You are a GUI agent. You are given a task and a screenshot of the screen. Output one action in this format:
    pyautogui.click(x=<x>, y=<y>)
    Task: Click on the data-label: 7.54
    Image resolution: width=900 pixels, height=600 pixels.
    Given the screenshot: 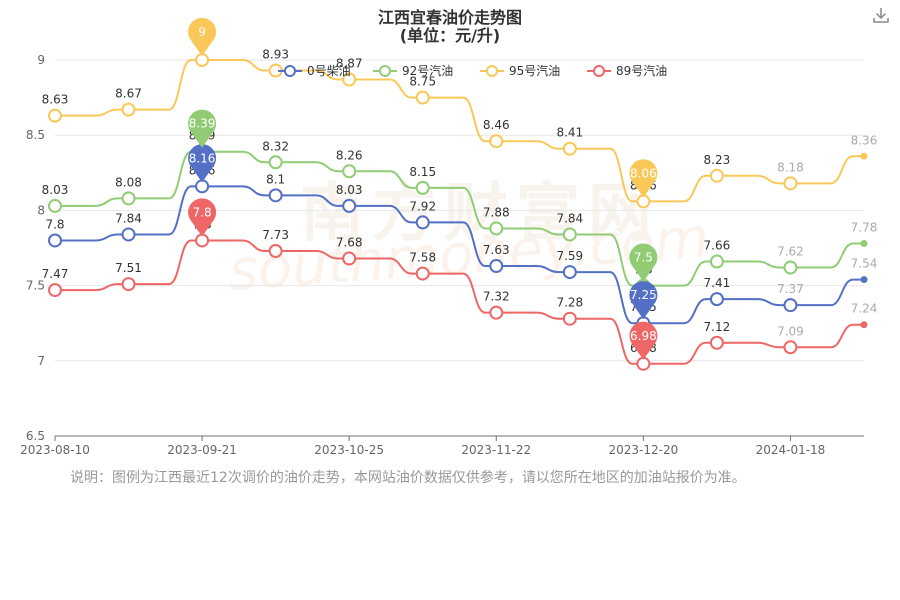 What is the action you would take?
    pyautogui.click(x=864, y=264)
    